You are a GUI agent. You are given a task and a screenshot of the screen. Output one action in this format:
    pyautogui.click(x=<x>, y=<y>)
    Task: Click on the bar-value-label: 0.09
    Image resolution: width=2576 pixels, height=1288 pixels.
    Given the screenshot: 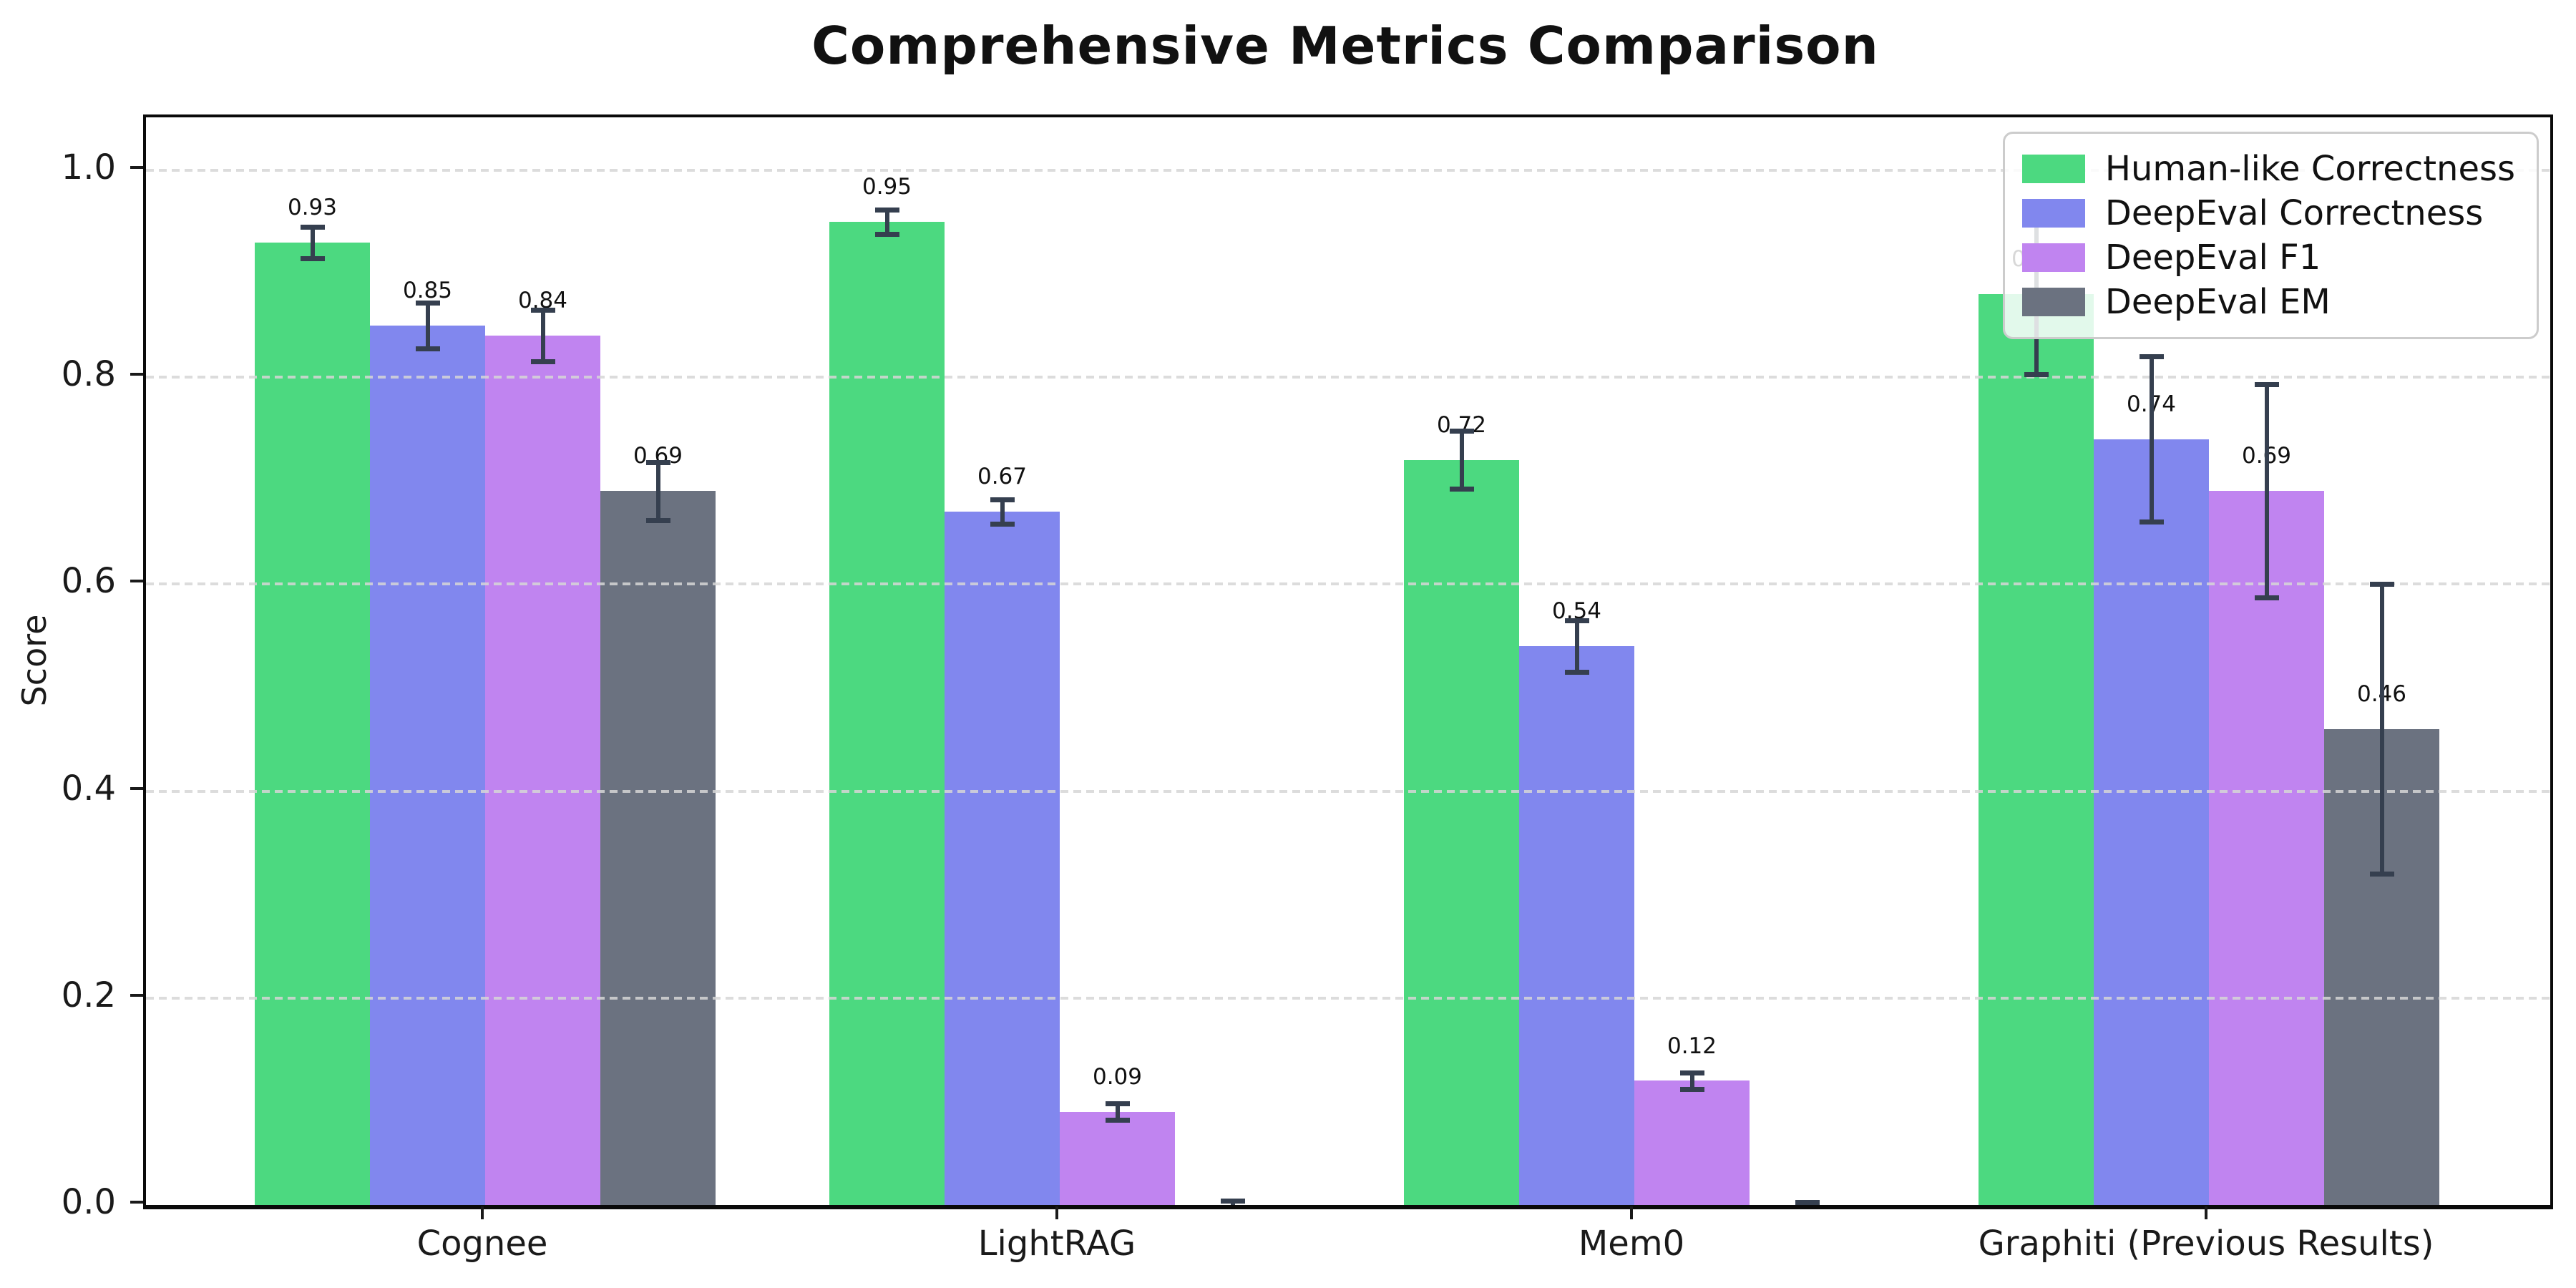 What is the action you would take?
    pyautogui.click(x=1117, y=1076)
    